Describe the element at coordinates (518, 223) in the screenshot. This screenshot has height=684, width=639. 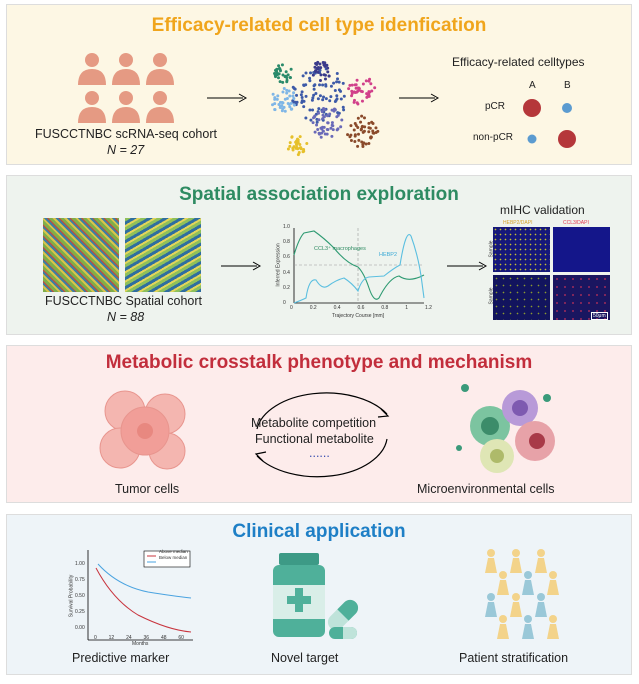
I see `mihc-col1: HEBP2/DAPI` at that location.